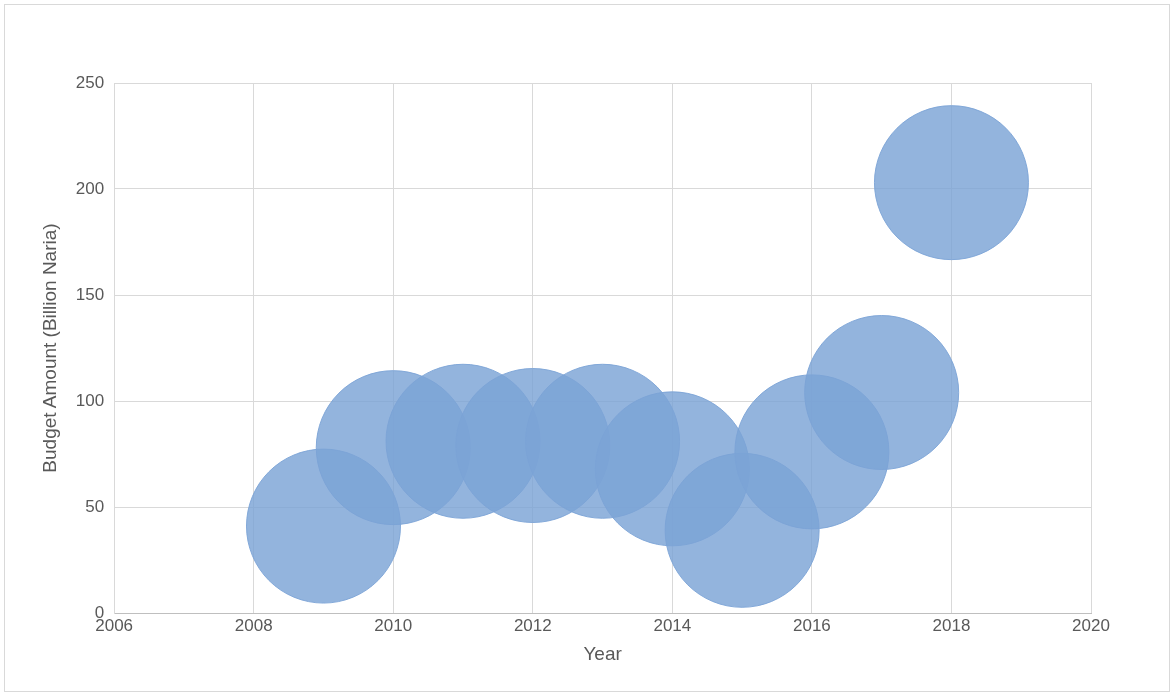 This screenshot has height=698, width=1176. What do you see at coordinates (49, 348) in the screenshot?
I see `y-axis-title: Budget Amount (Billion Naria)` at bounding box center [49, 348].